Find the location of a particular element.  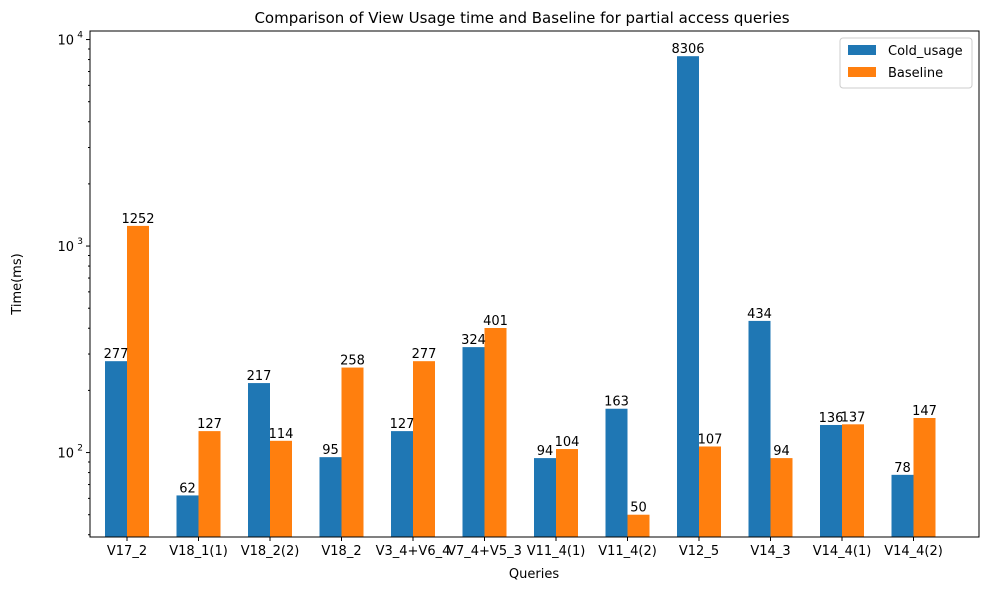

x-tick-label: V14_4(2) is located at coordinates (913, 551).